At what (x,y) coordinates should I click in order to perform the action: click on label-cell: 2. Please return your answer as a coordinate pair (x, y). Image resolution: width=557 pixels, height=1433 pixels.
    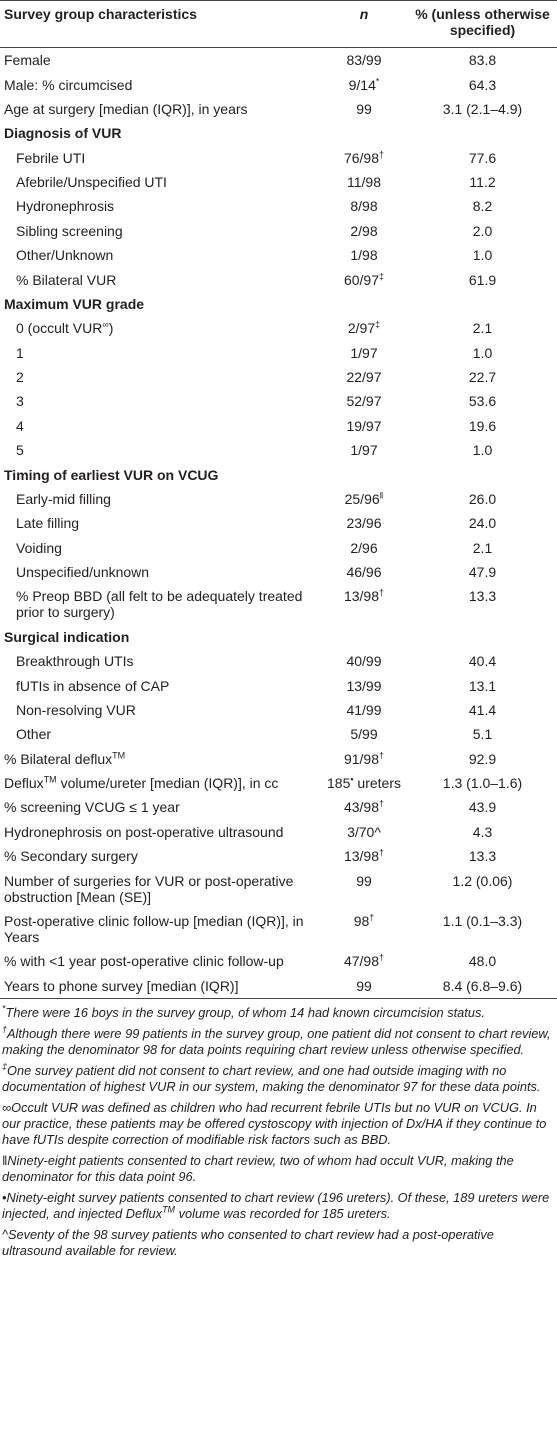
    Looking at the image, I should click on (160, 377).